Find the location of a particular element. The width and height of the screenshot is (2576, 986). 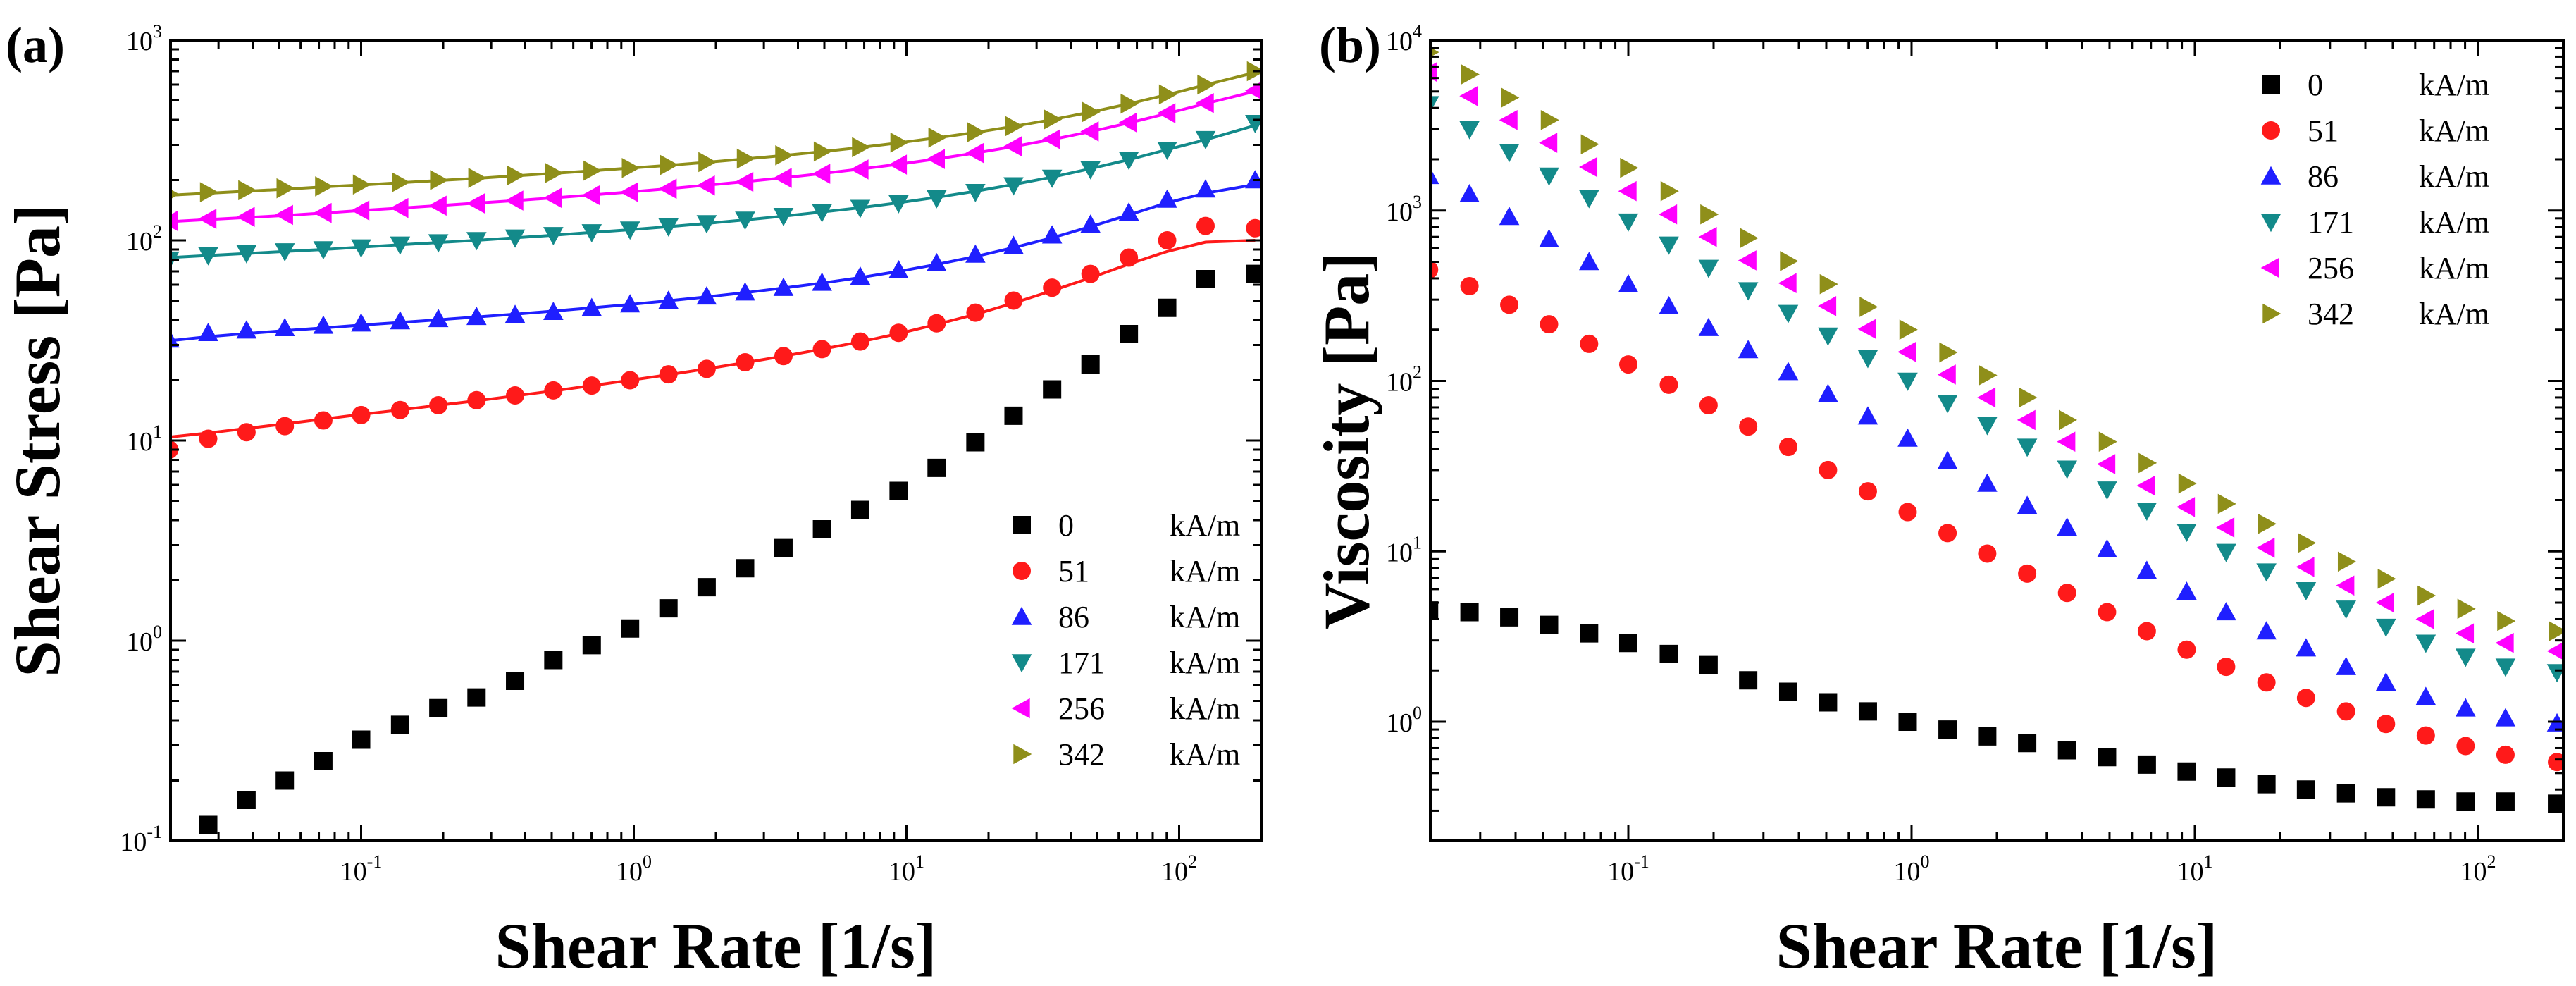

legend-value: 171 is located at coordinates (1081, 663).